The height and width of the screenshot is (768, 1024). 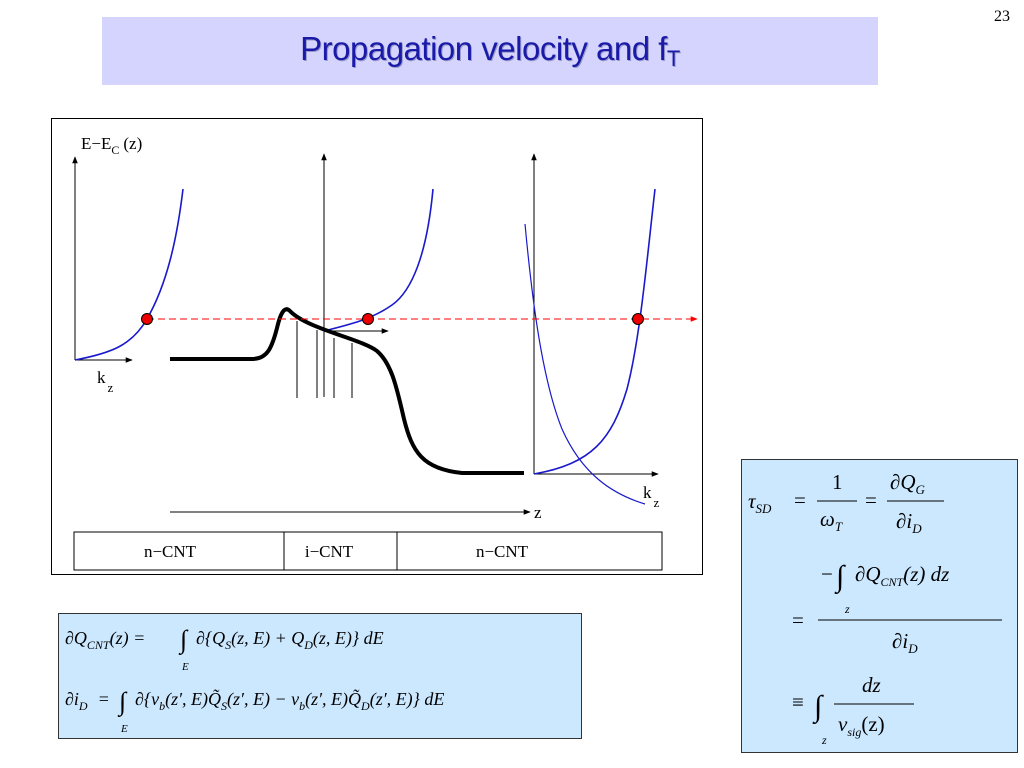 I want to click on title-banner: Propagation velocity and fT, so click(x=490, y=51).